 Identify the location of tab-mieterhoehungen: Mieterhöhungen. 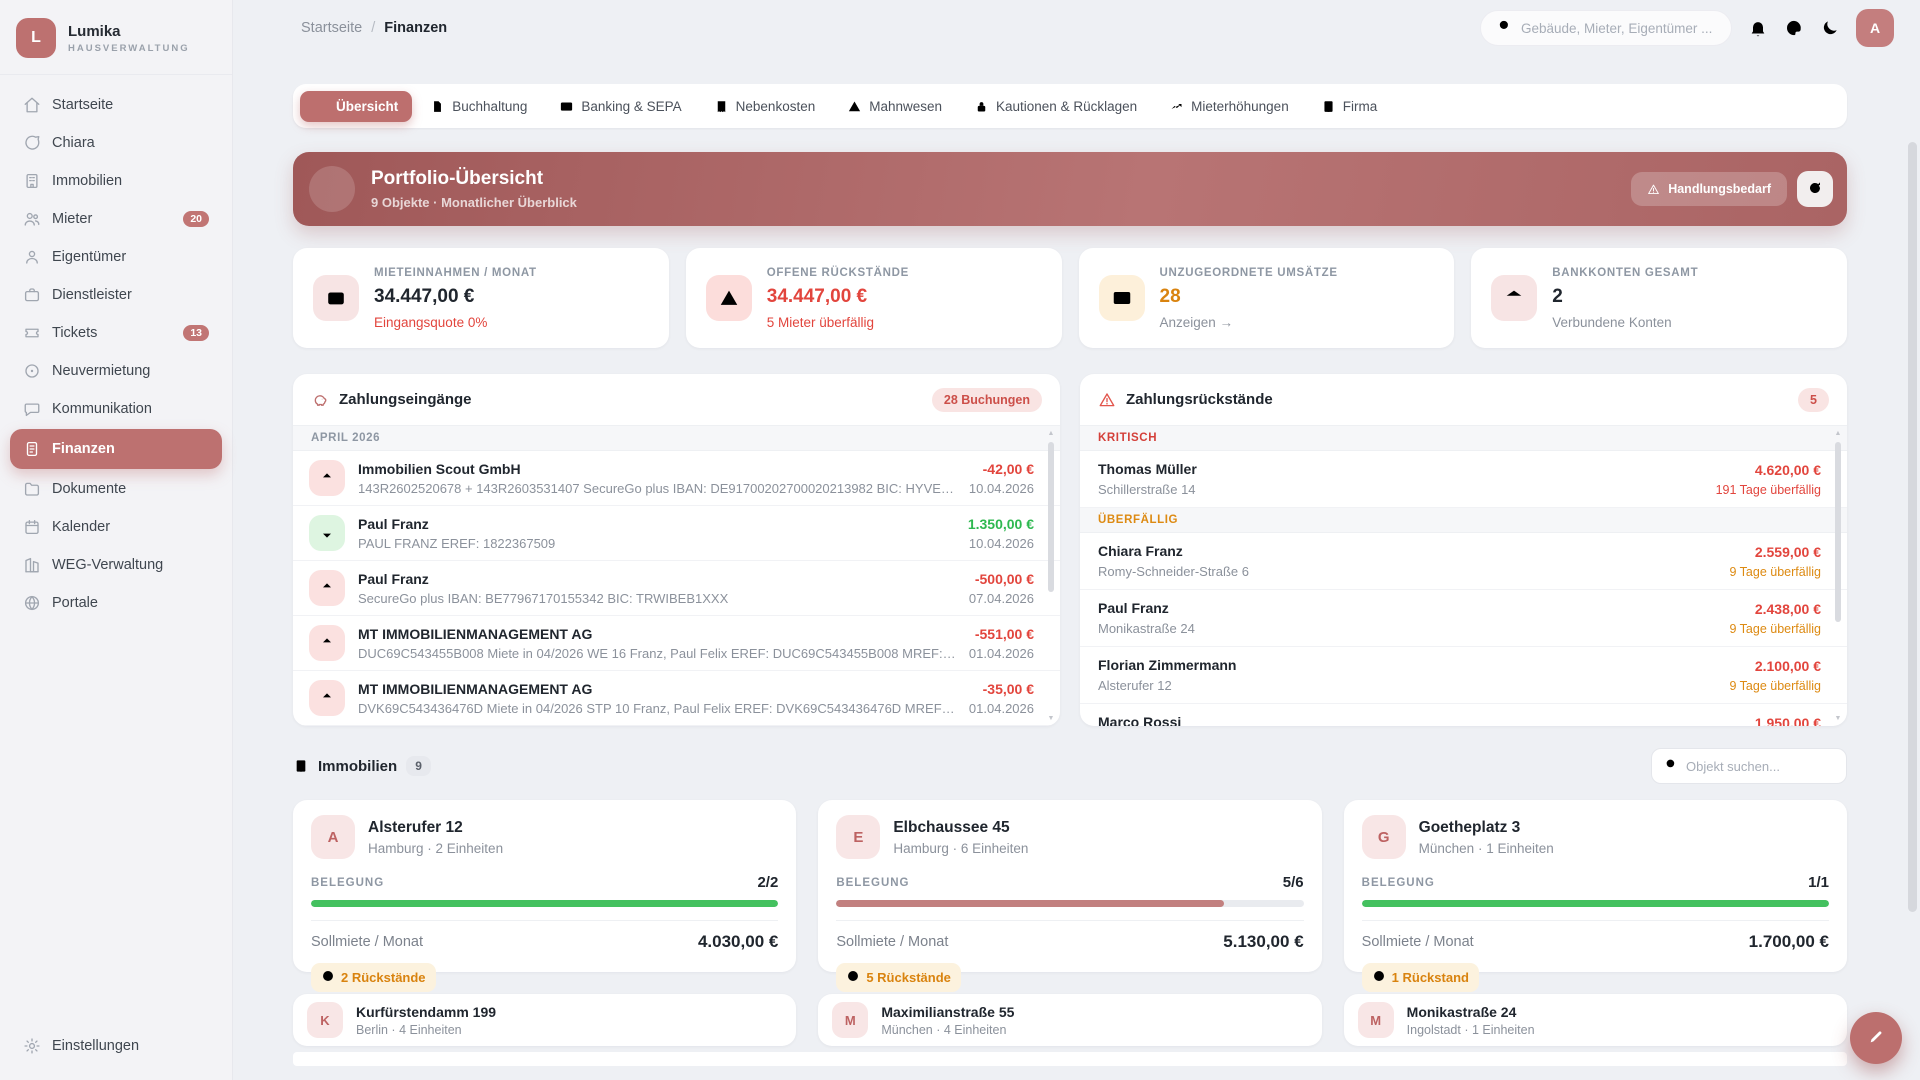
(1229, 106).